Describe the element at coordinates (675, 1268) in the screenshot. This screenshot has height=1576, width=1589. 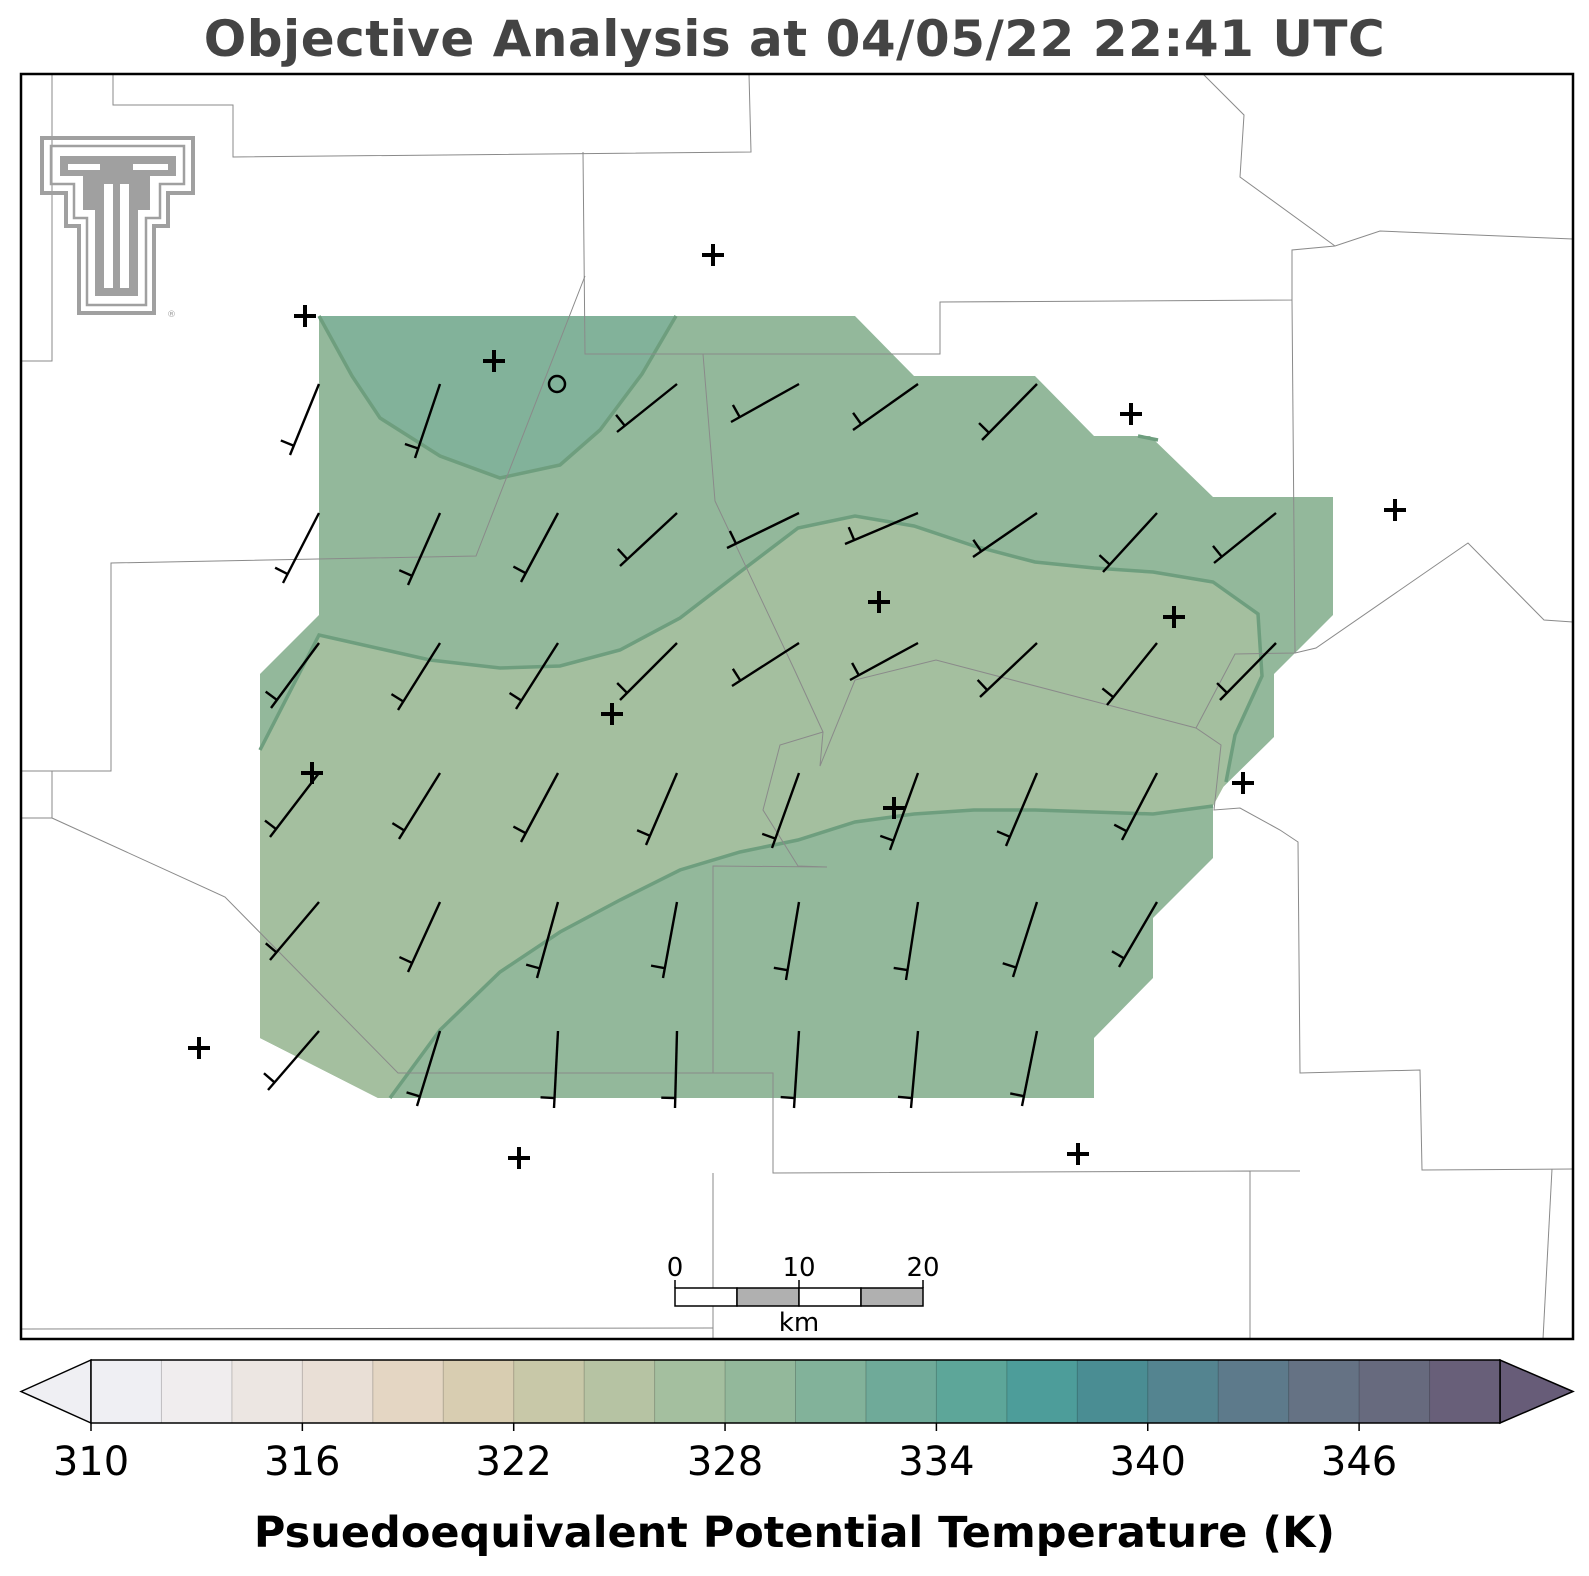
I see `scale-label-0: 0` at that location.